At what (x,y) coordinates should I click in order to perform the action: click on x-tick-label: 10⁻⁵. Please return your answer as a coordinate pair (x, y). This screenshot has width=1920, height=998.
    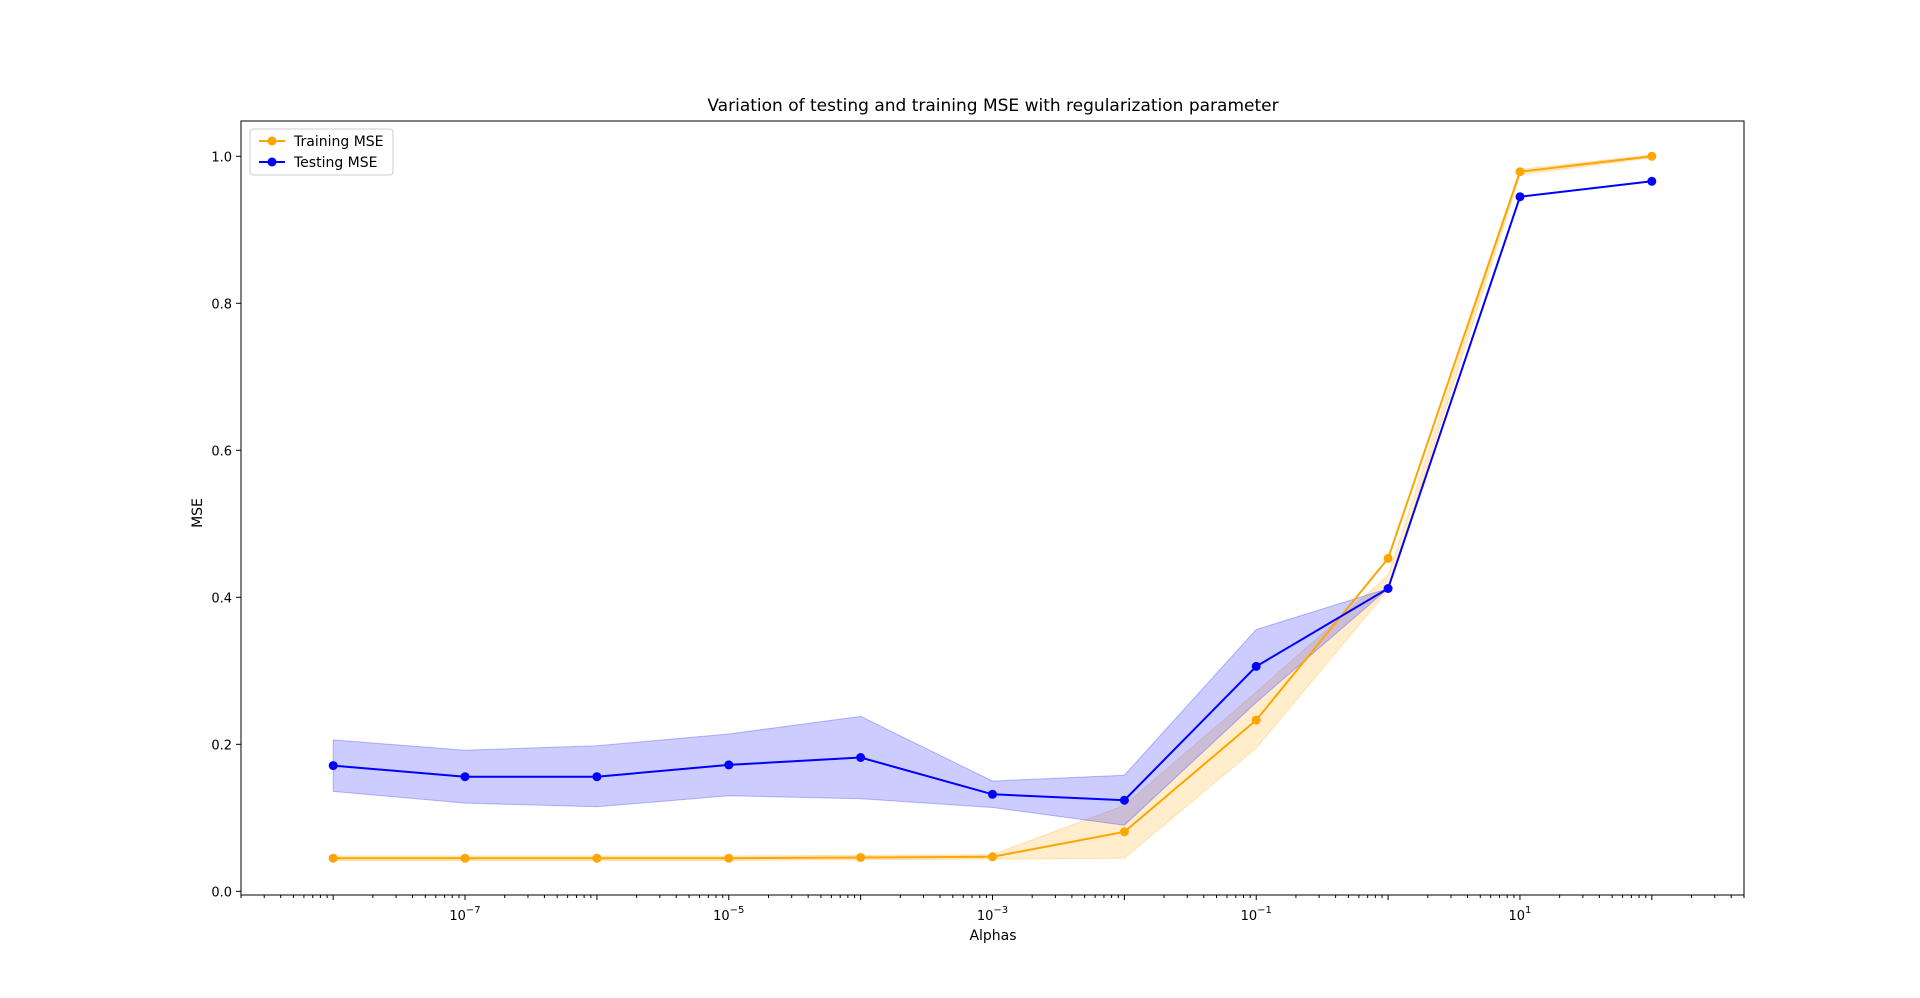
    Looking at the image, I should click on (728, 914).